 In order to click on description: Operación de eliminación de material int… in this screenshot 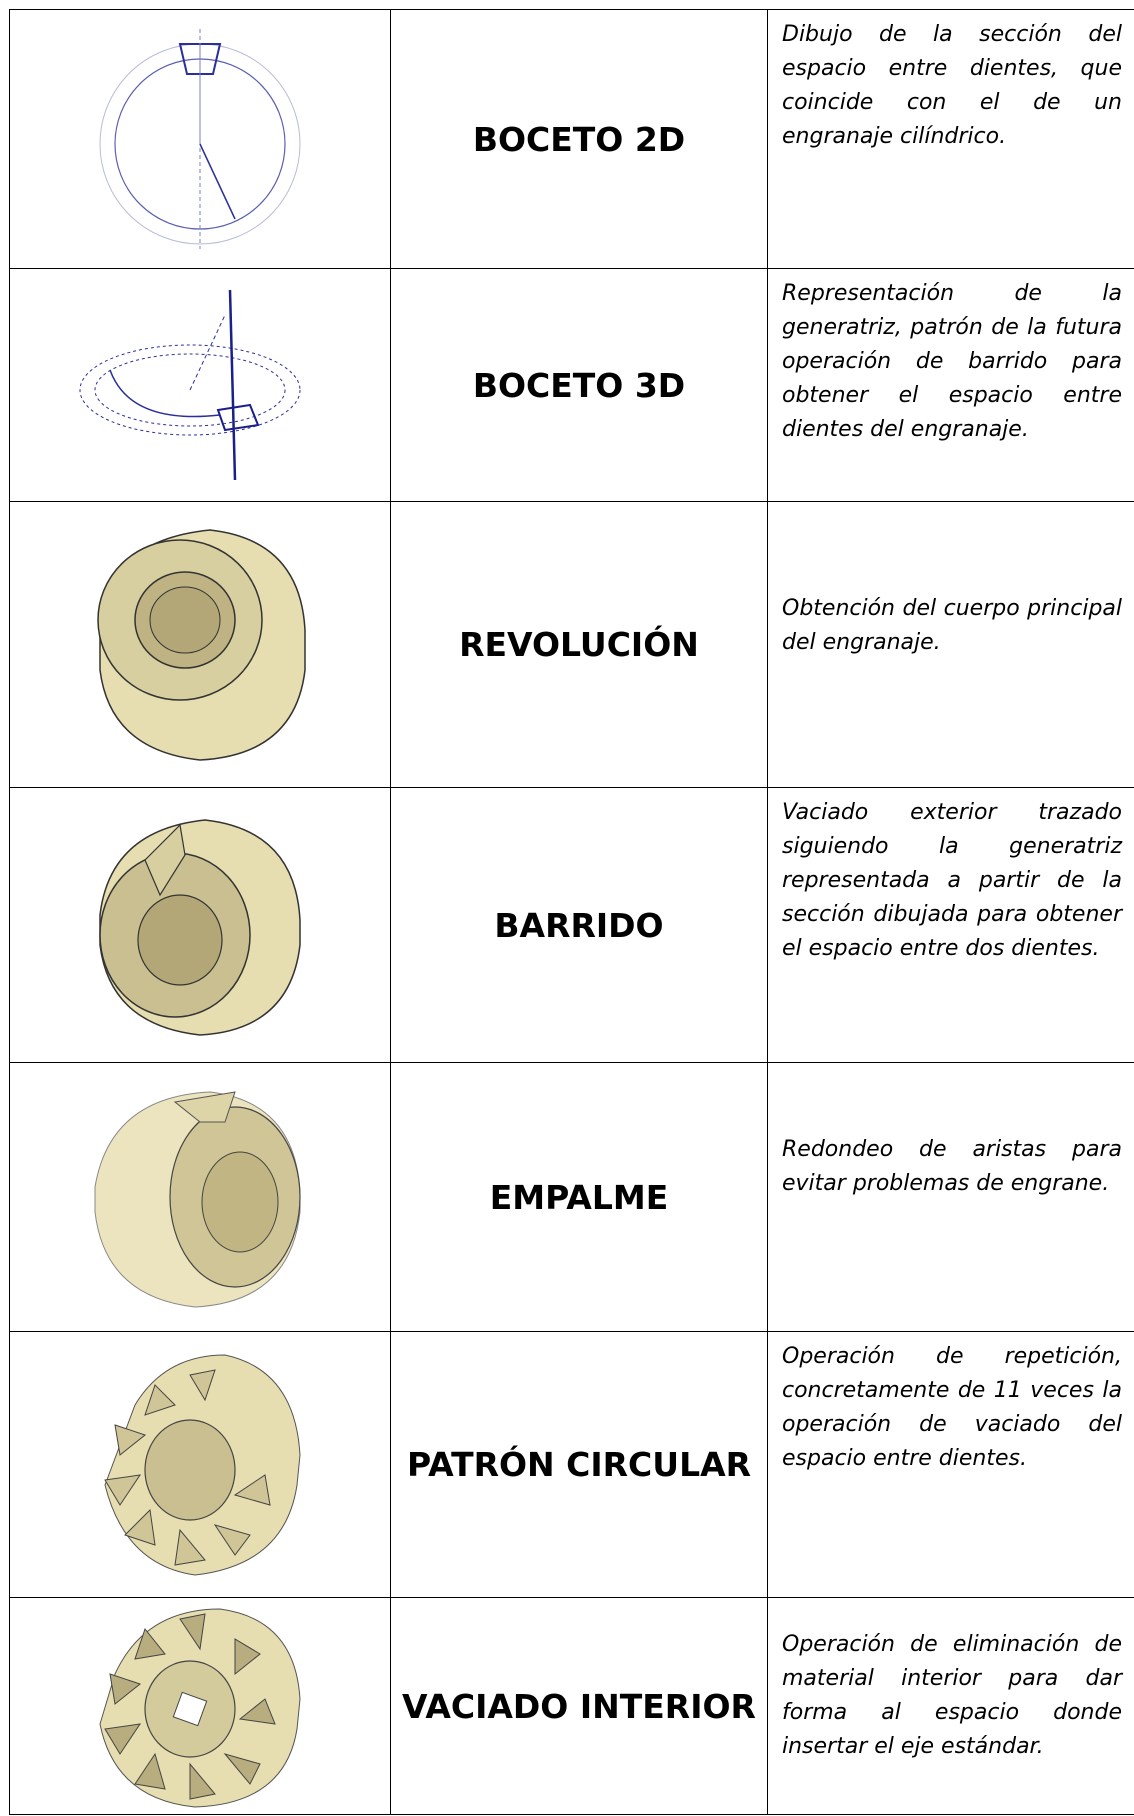, I will do `click(952, 1696)`.